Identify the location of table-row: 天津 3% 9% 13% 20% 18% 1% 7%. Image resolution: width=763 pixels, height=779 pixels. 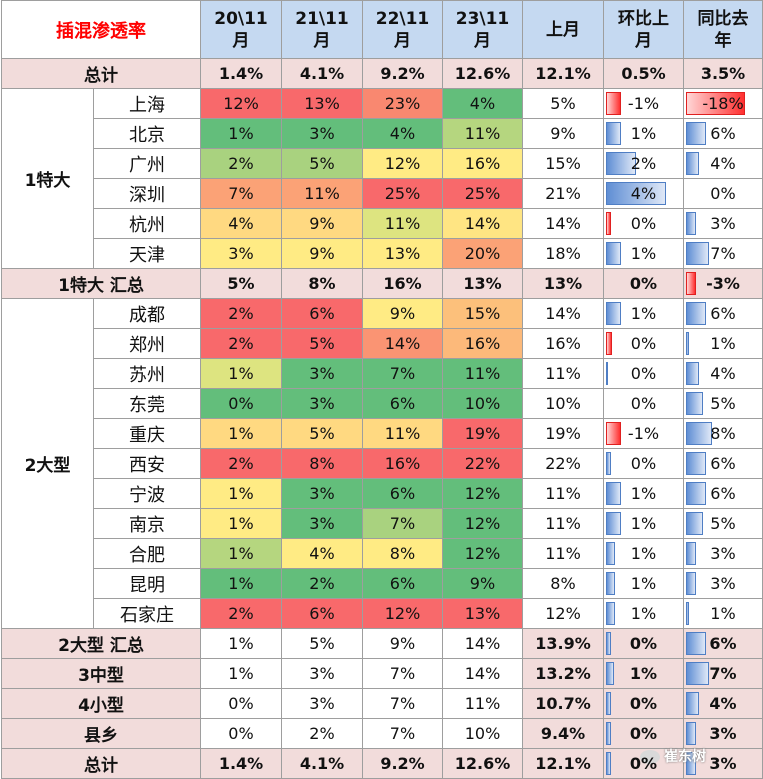
(382, 253).